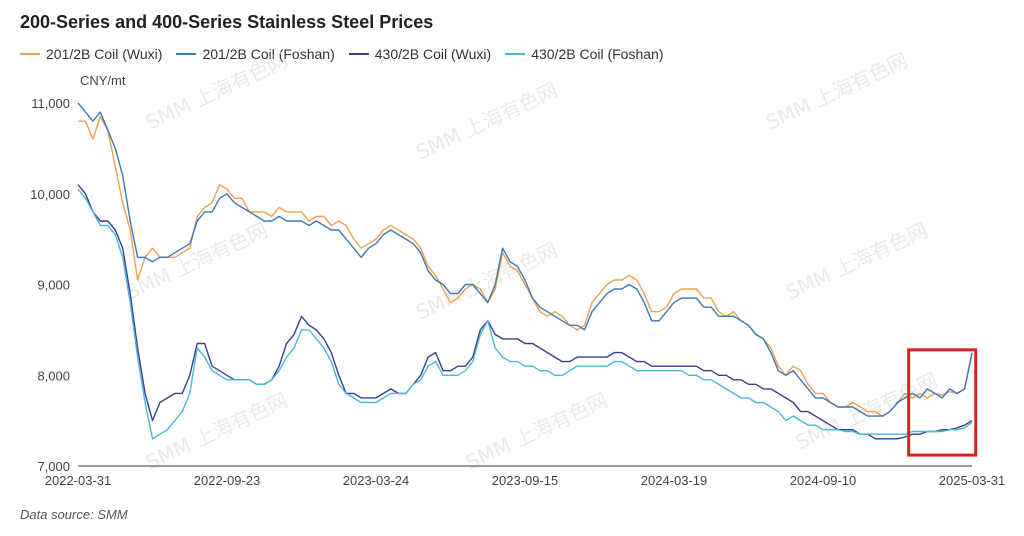 Image resolution: width=1024 pixels, height=536 pixels. What do you see at coordinates (433, 54) in the screenshot?
I see `legend-label: 430/2B Coil (Wuxi)` at bounding box center [433, 54].